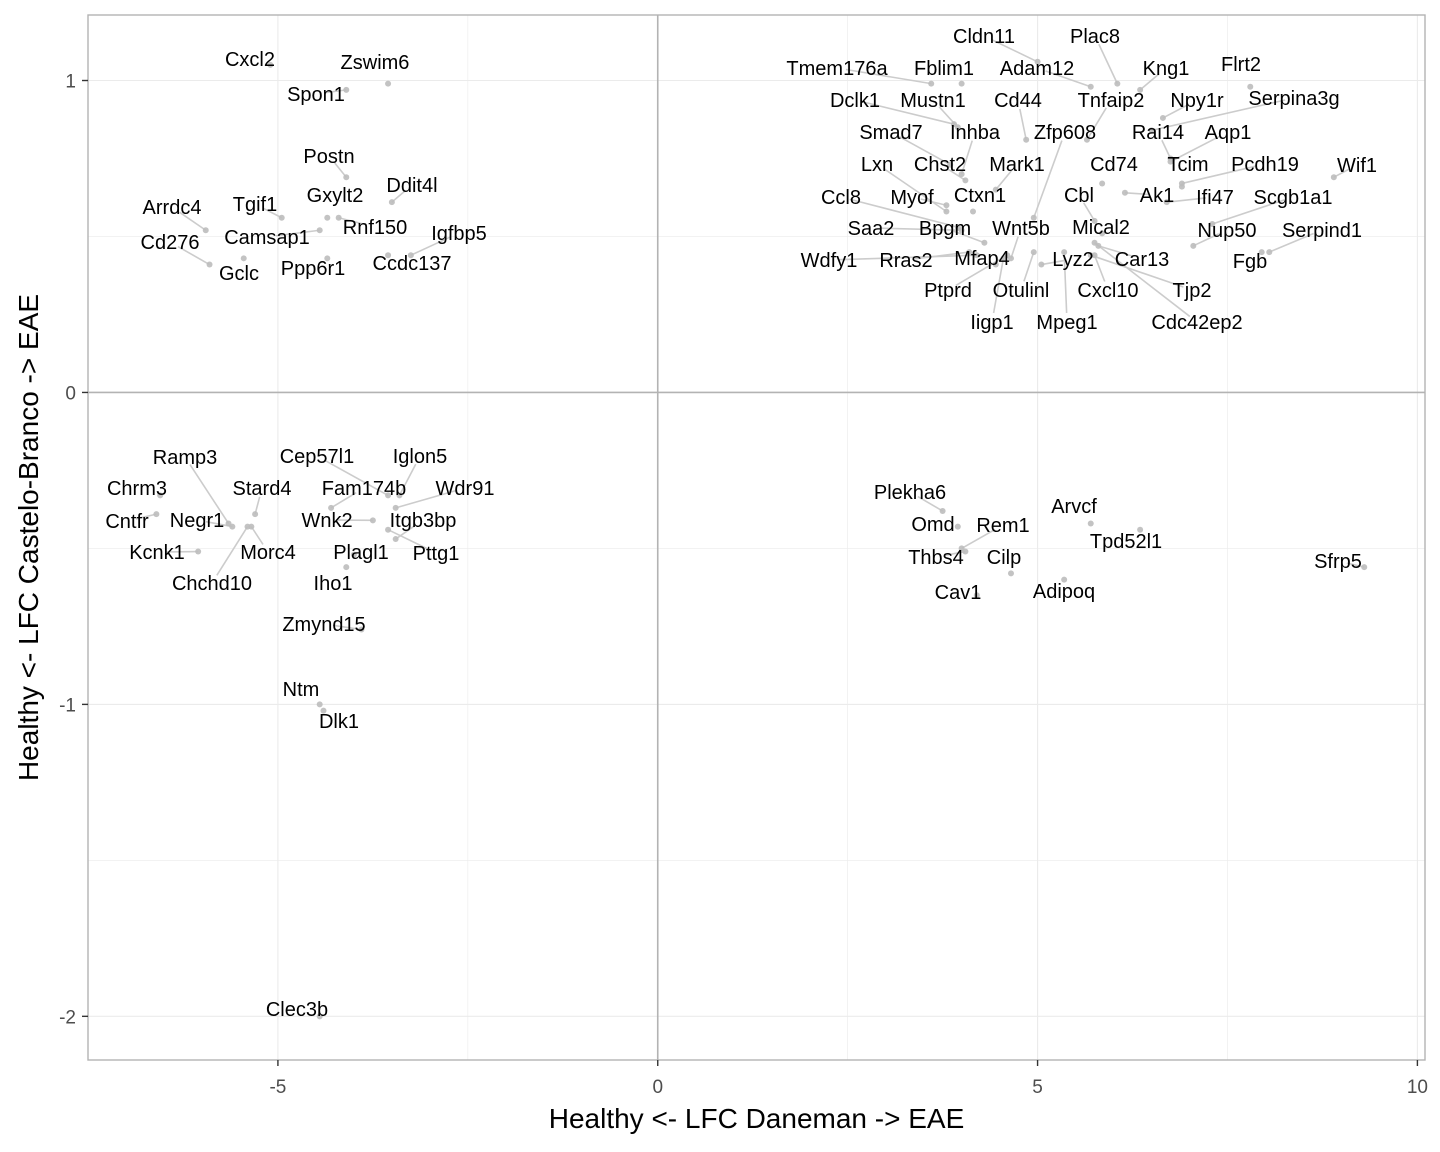 This screenshot has height=1152, width=1440. I want to click on point-label: Ddit4l, so click(411, 186).